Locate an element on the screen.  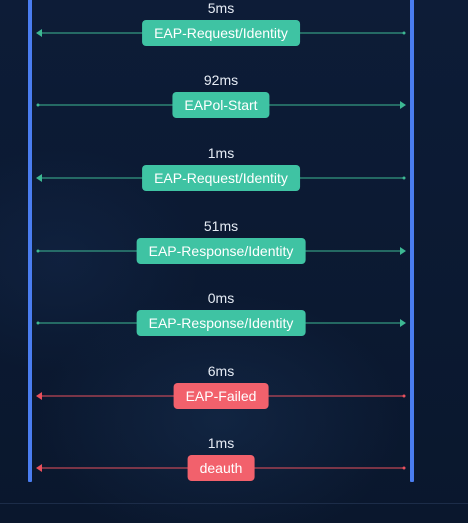
message-badge: deauth is located at coordinates (221, 468).